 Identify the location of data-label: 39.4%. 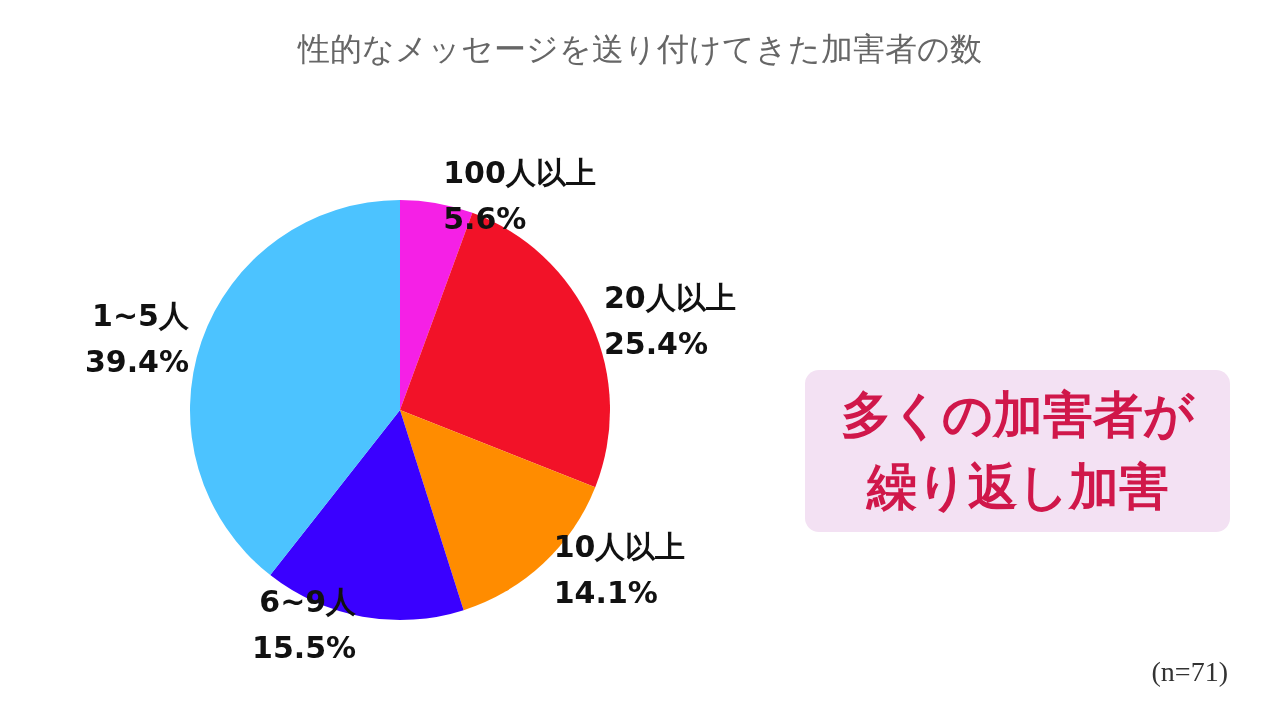
(136, 362).